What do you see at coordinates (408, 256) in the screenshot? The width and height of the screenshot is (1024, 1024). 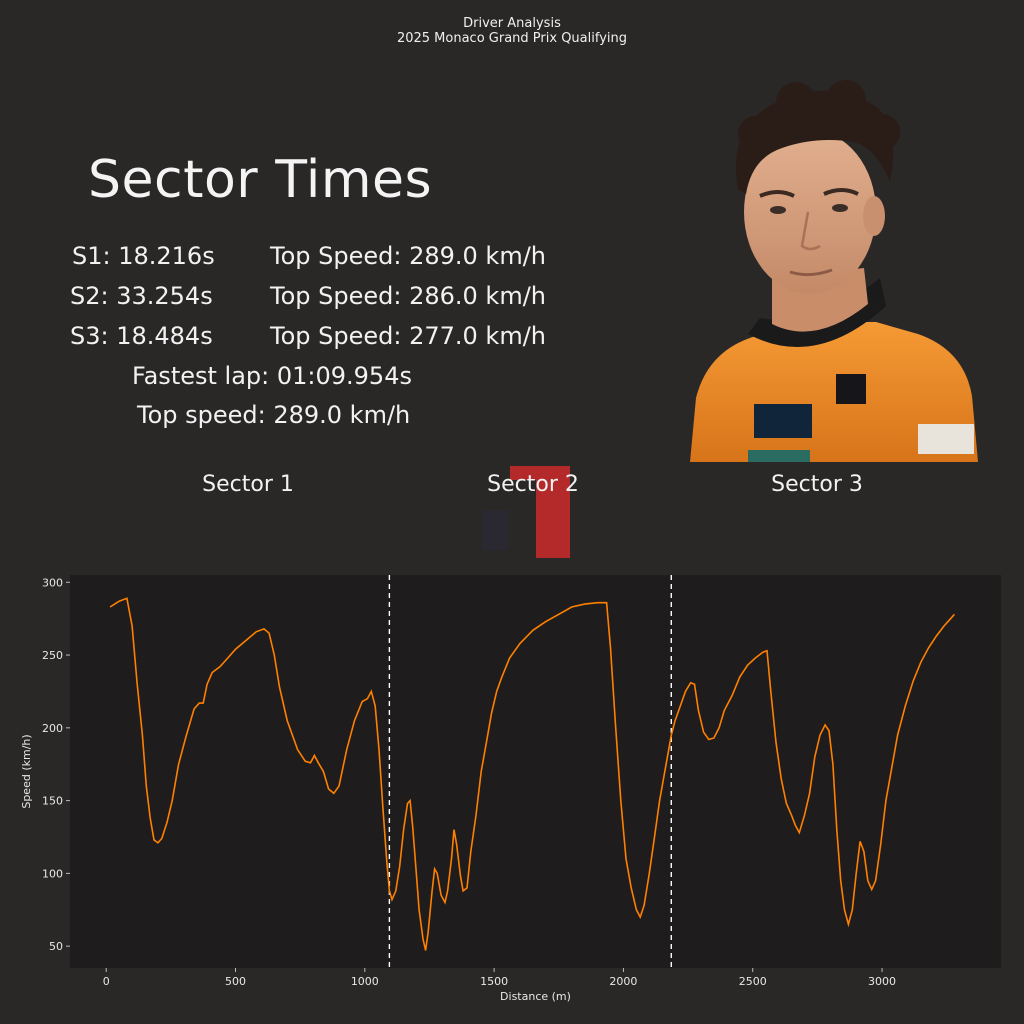 I see `sector1-top-speed: Top Speed: 289.0 km/h` at bounding box center [408, 256].